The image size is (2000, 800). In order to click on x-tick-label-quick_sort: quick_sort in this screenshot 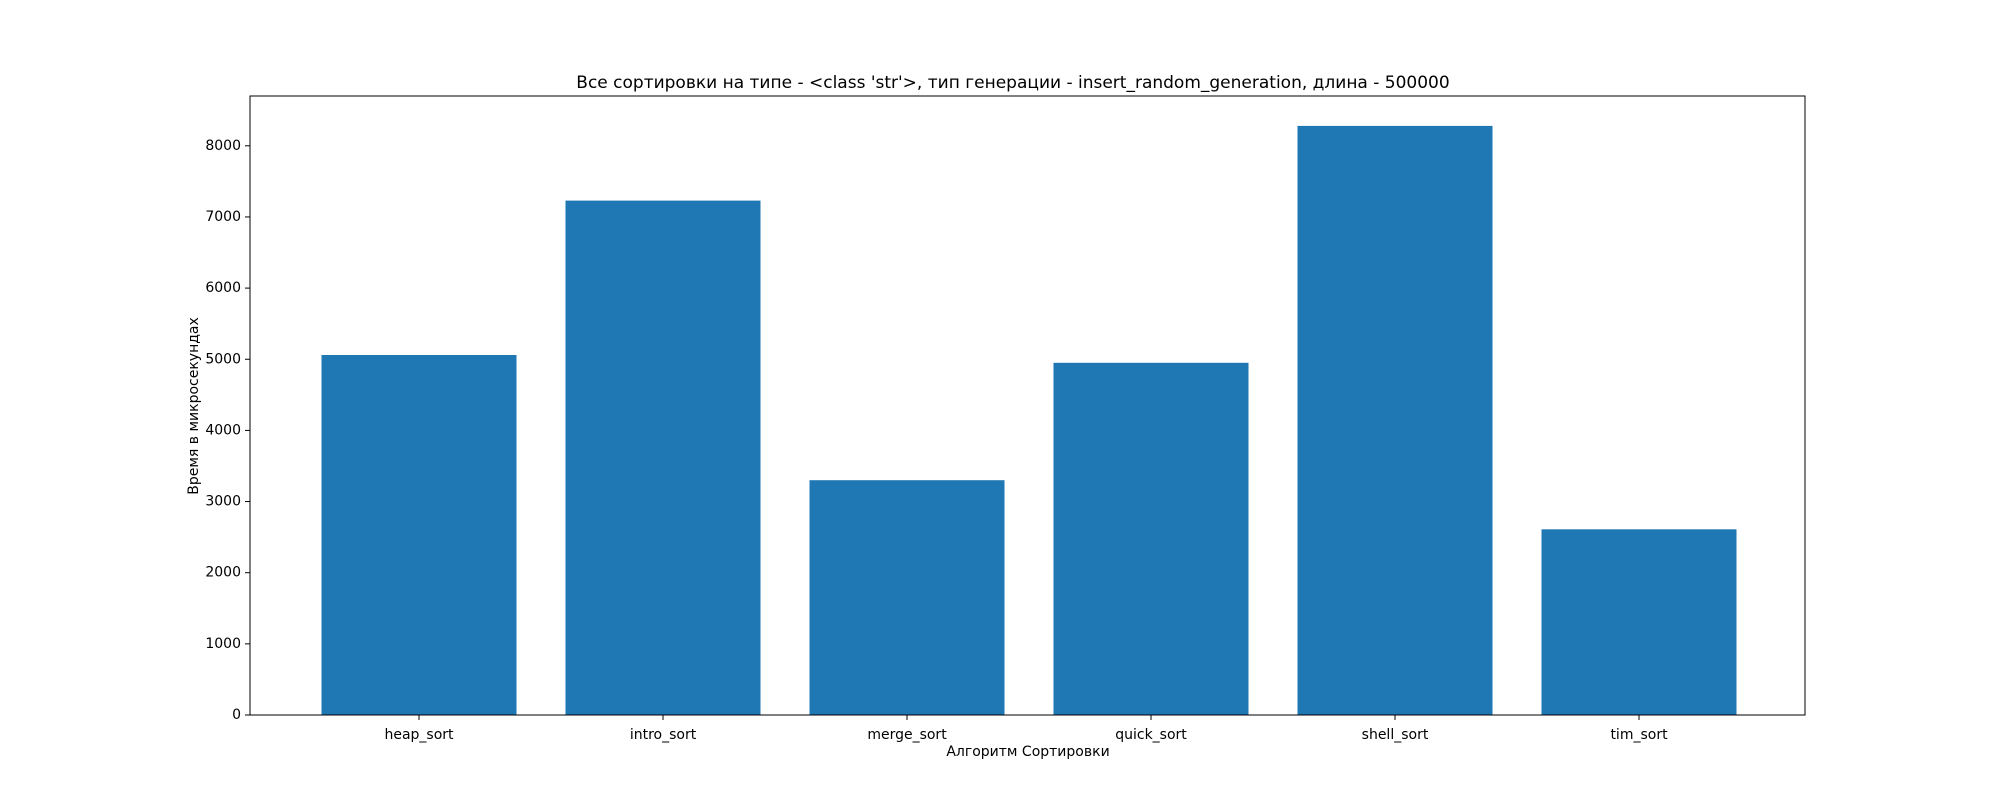, I will do `click(1151, 735)`.